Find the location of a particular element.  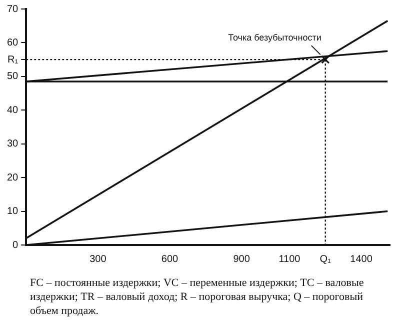

y-tick-label: 30 is located at coordinates (13, 144).